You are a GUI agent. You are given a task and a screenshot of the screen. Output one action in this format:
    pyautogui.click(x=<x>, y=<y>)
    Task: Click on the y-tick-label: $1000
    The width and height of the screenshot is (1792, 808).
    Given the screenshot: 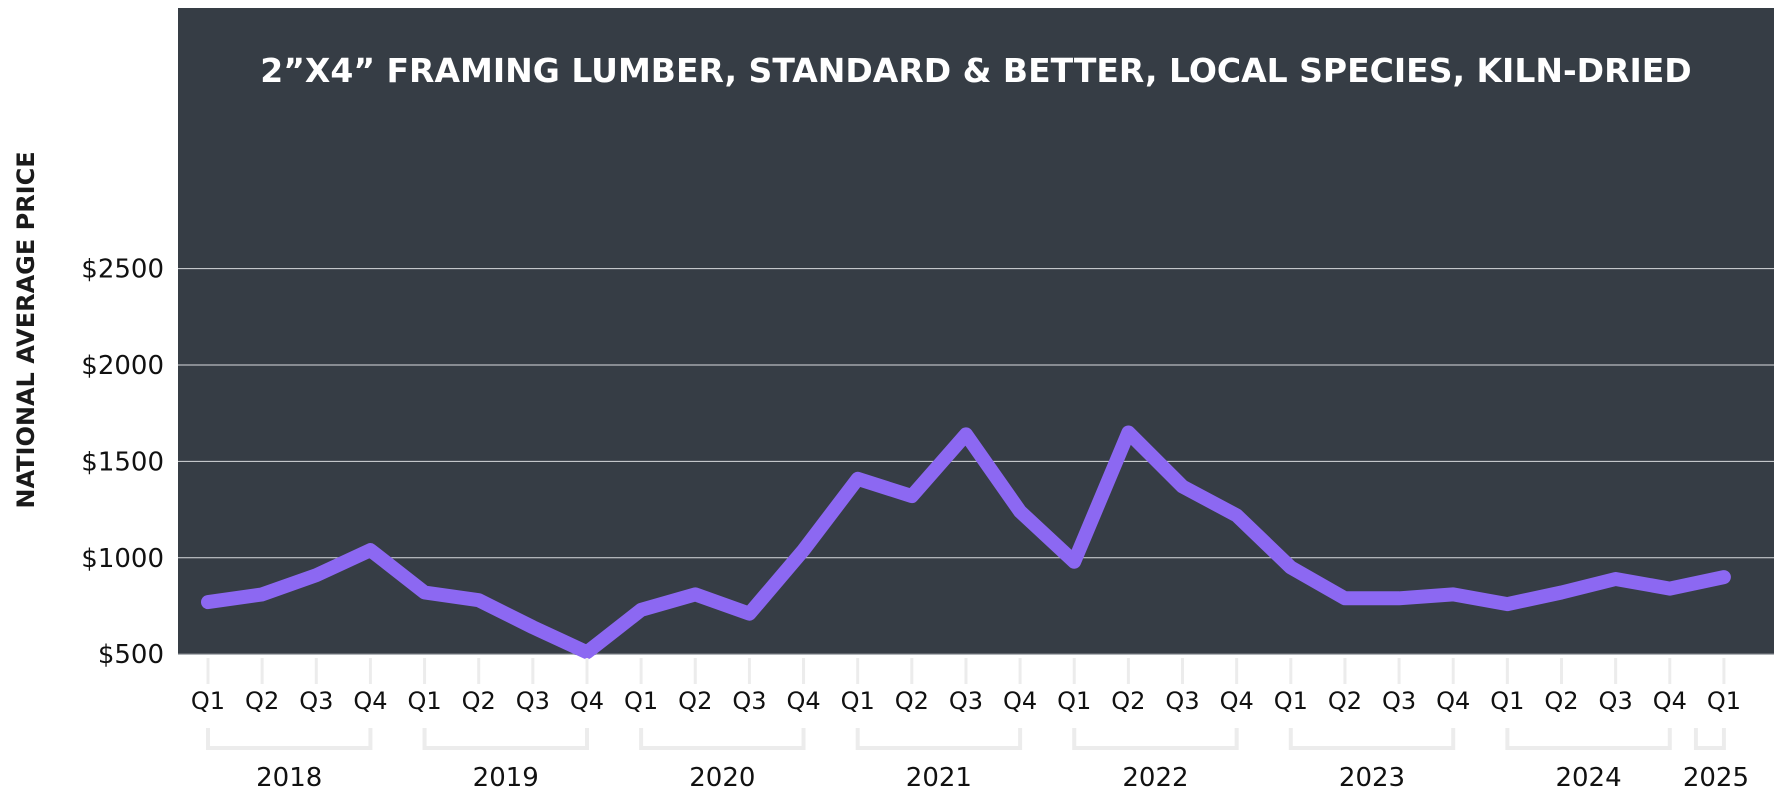 What is the action you would take?
    pyautogui.click(x=122, y=559)
    